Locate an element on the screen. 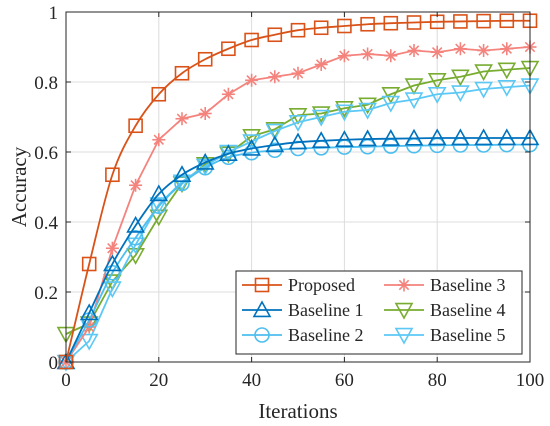  x-tick-label: 20 is located at coordinates (158, 380).